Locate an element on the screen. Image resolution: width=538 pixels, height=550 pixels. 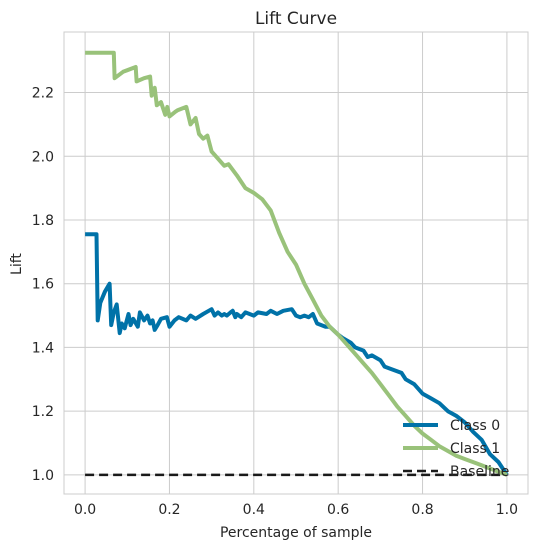
x-tick-label: 0.8 is located at coordinates (422, 510).